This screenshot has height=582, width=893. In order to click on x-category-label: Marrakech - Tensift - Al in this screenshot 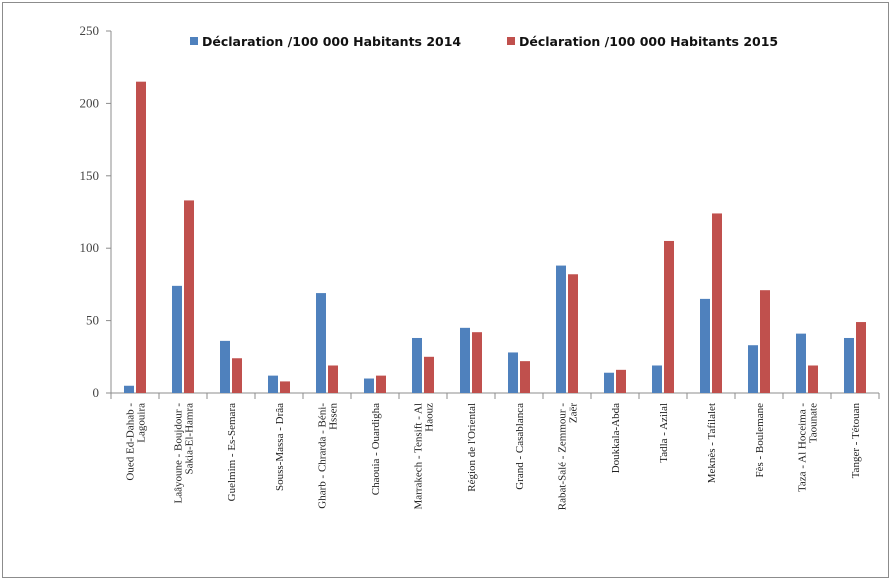, I will do `click(419, 456)`.